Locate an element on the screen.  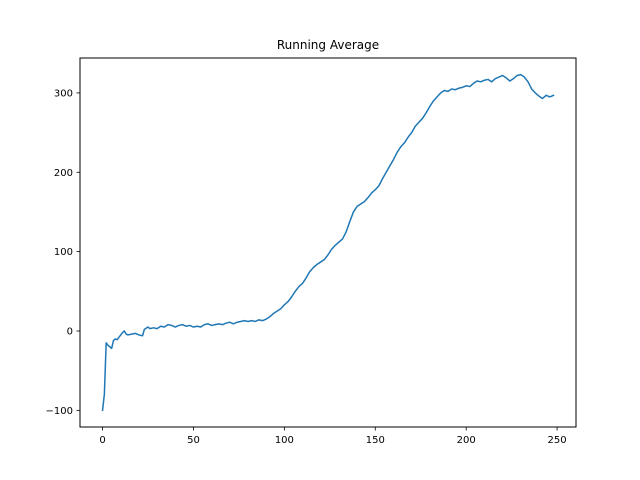
x-tick-label: 0 is located at coordinates (102, 440).